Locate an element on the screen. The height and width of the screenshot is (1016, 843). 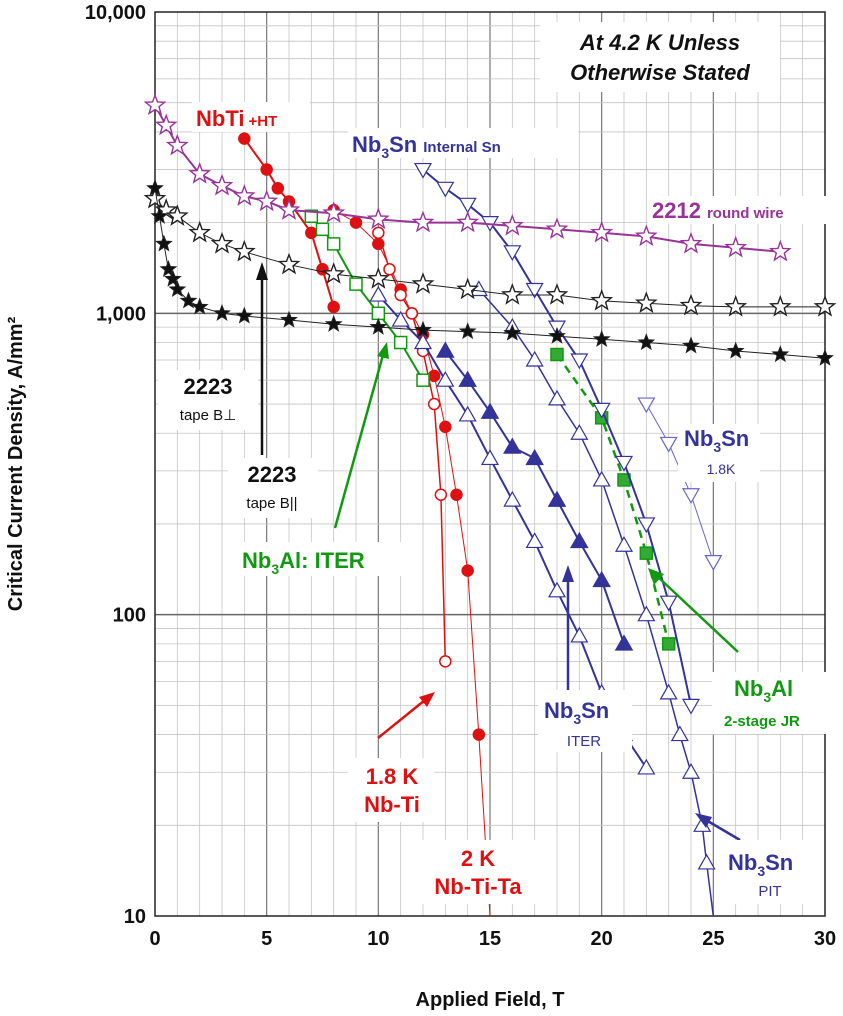
arrow-nbti-18k is located at coordinates (401, 719).